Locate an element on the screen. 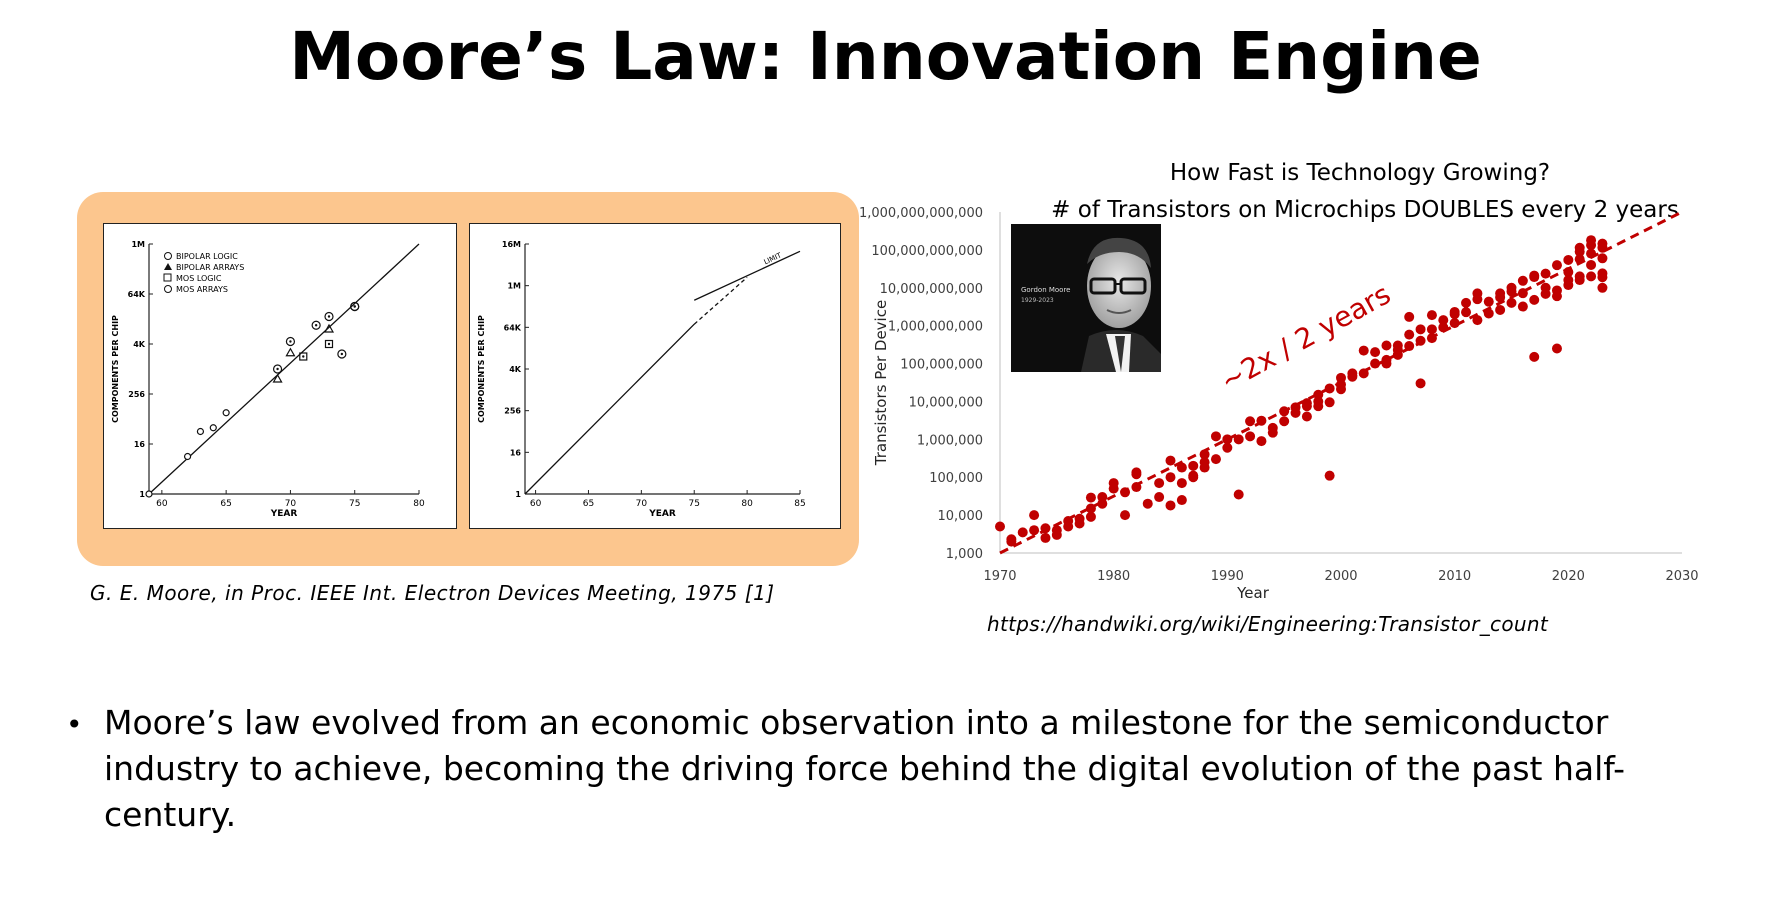  x-tick-label: 85 is located at coordinates (799, 504).